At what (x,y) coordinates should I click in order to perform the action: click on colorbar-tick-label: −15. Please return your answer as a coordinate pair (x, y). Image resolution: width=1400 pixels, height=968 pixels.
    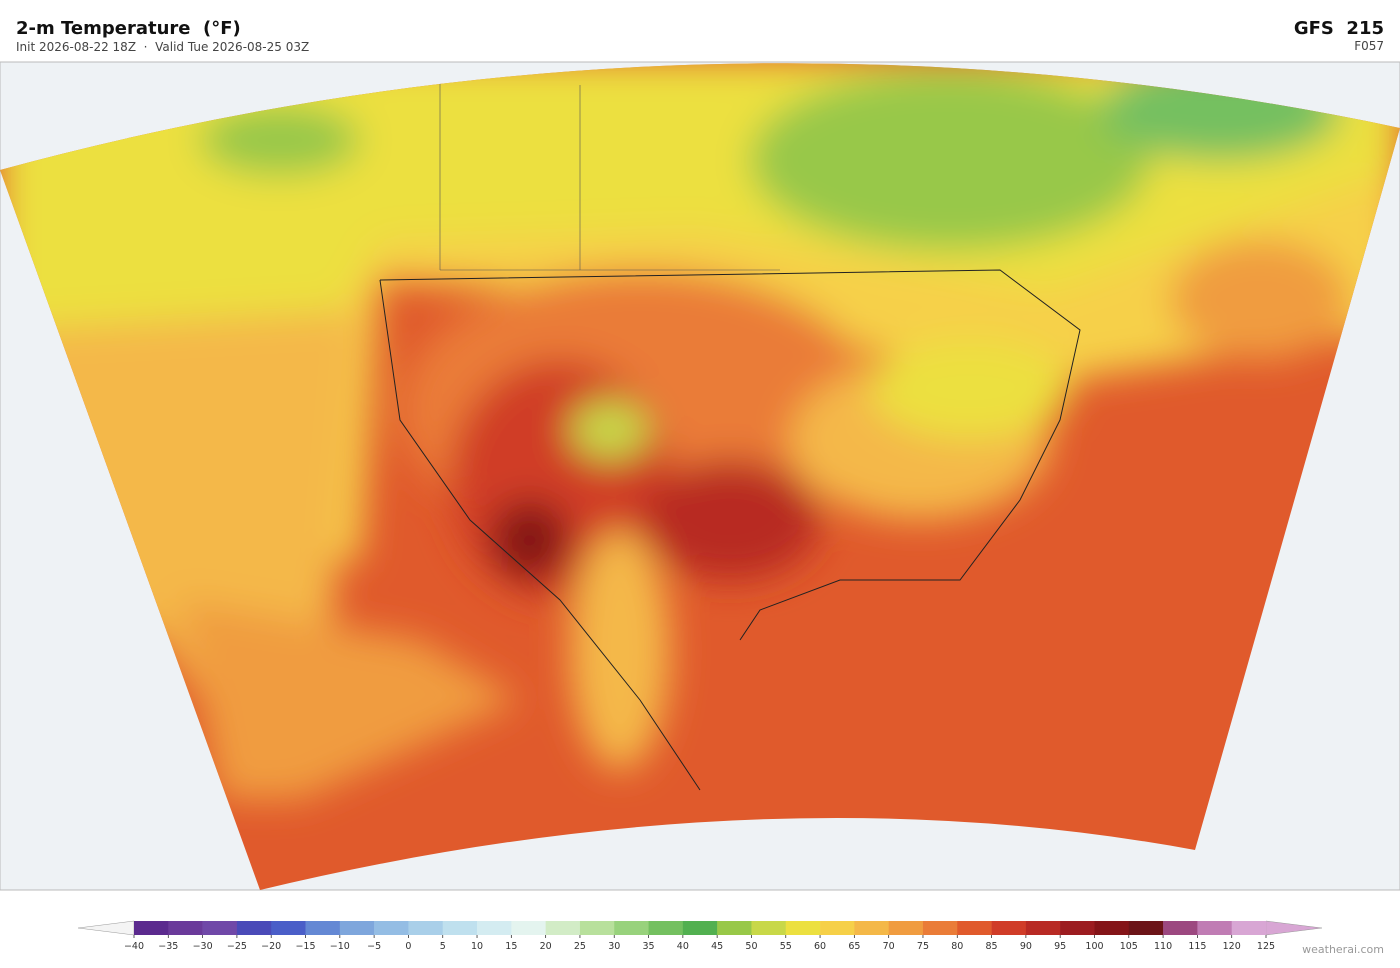
    Looking at the image, I should click on (305, 946).